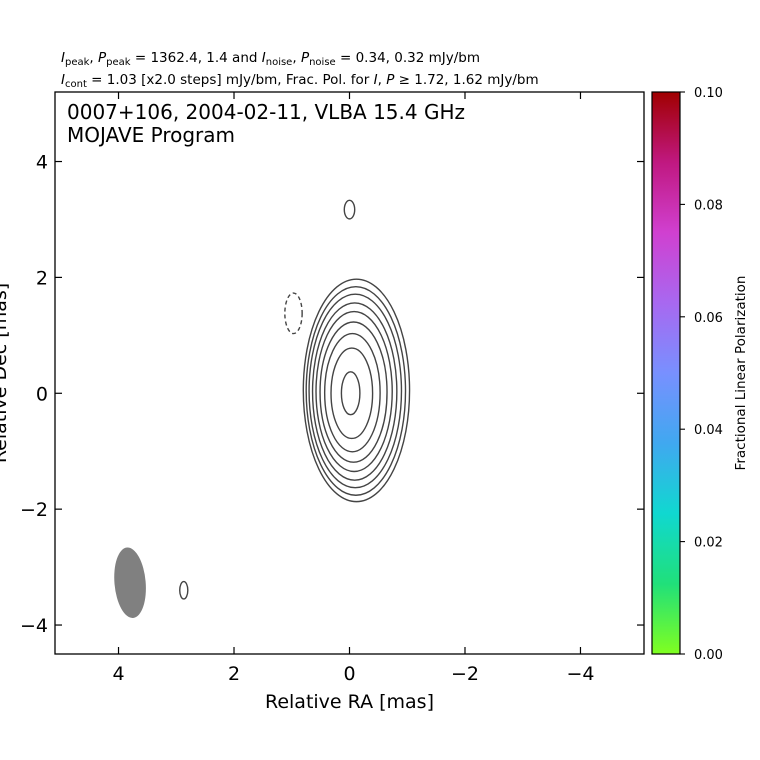 This screenshot has width=760, height=760. What do you see at coordinates (5, 373) in the screenshot?
I see `y-axis-label: Relative Dec [mas]` at bounding box center [5, 373].